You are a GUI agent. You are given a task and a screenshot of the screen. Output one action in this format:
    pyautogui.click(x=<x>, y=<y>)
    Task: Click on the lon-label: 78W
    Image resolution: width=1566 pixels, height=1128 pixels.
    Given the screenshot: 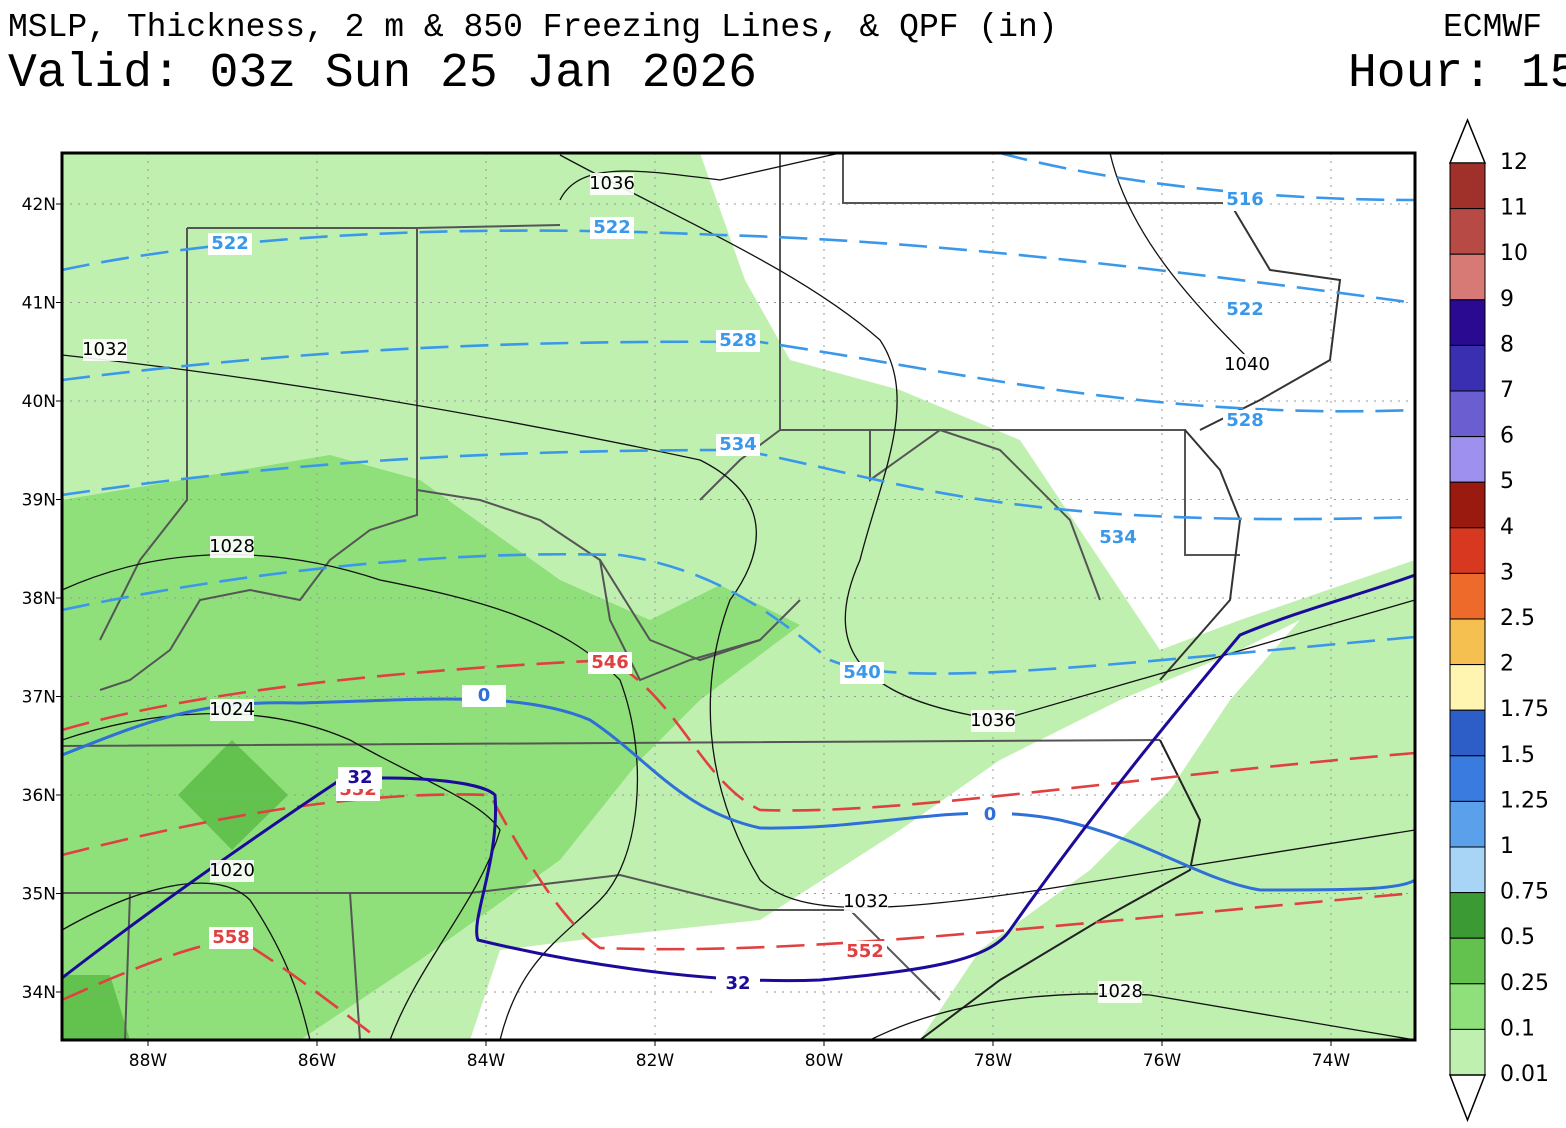 What is the action you would take?
    pyautogui.click(x=993, y=1061)
    